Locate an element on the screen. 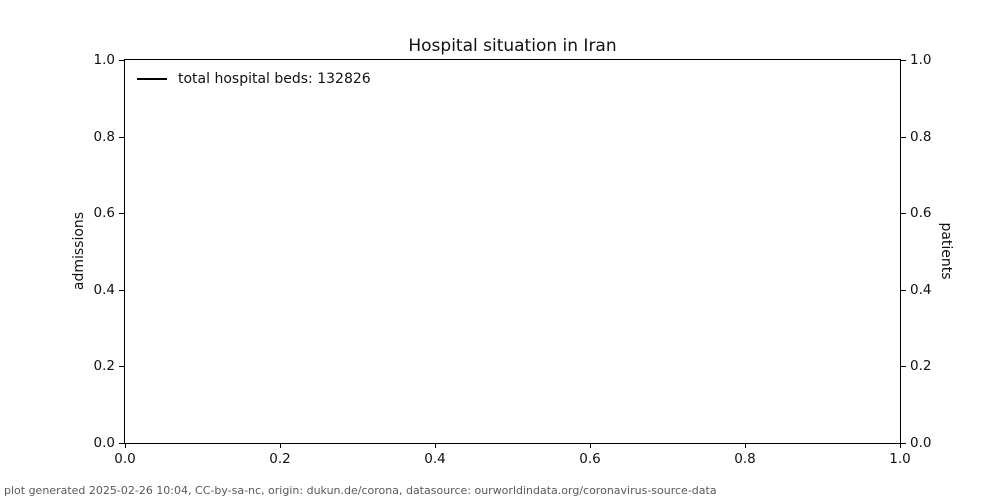 The width and height of the screenshot is (1000, 500). y-right-tick-label: 0.2 is located at coordinates (921, 366).